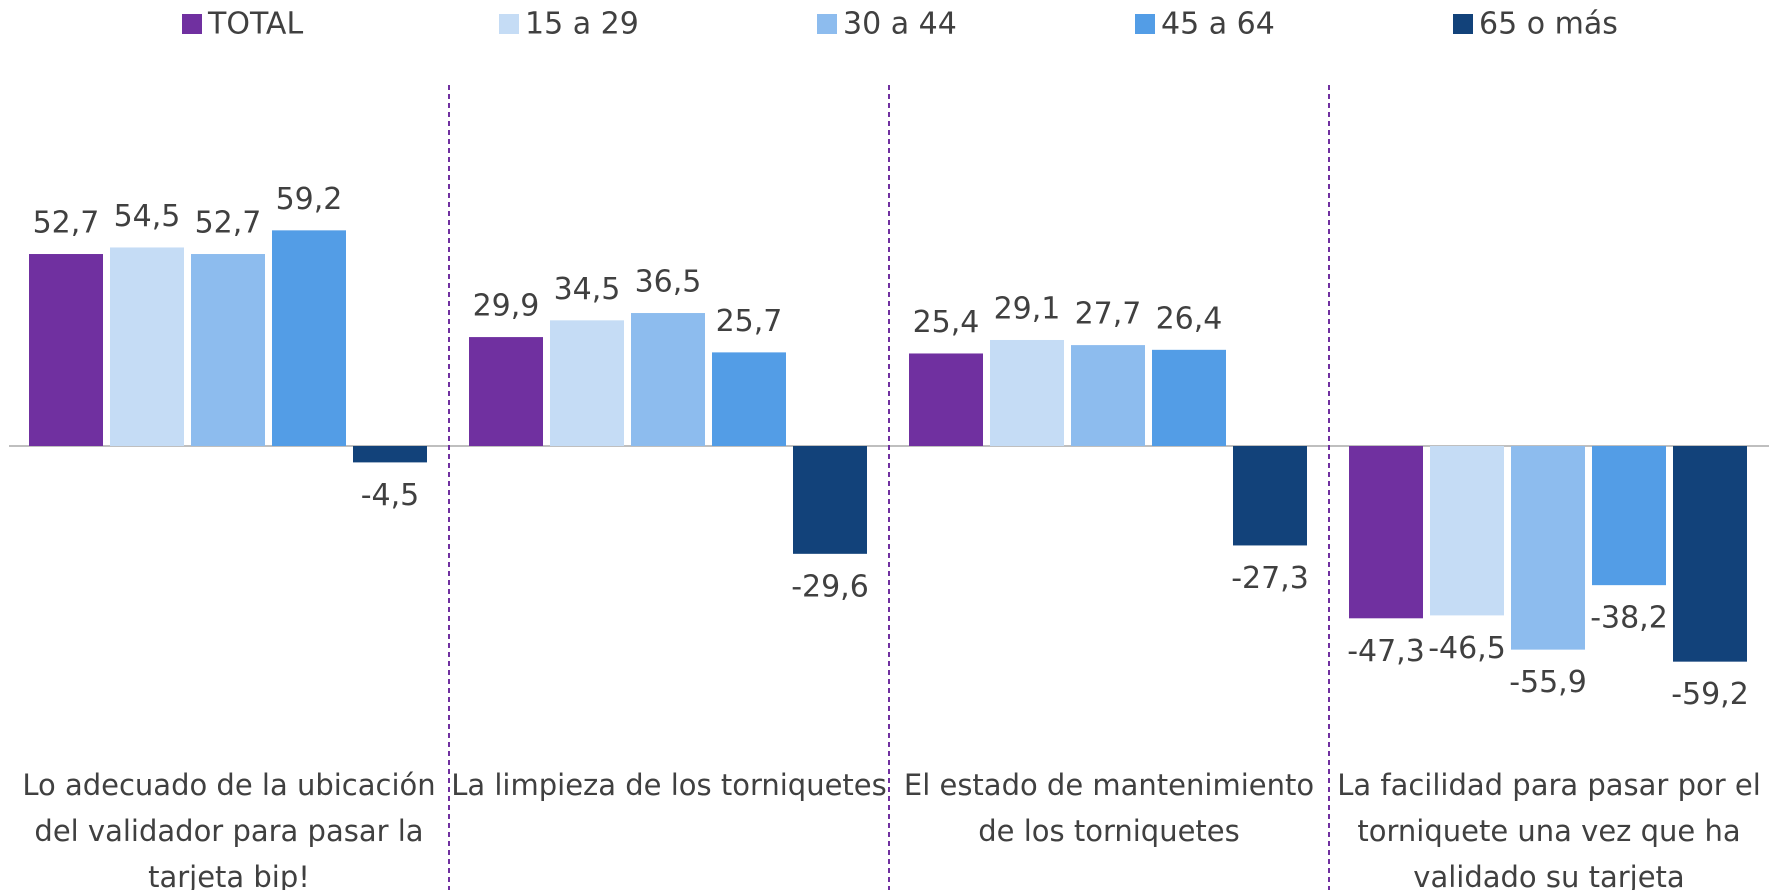 The image size is (1771, 890). Describe the element at coordinates (1710, 694) in the screenshot. I see `data-label: -59,2` at that location.